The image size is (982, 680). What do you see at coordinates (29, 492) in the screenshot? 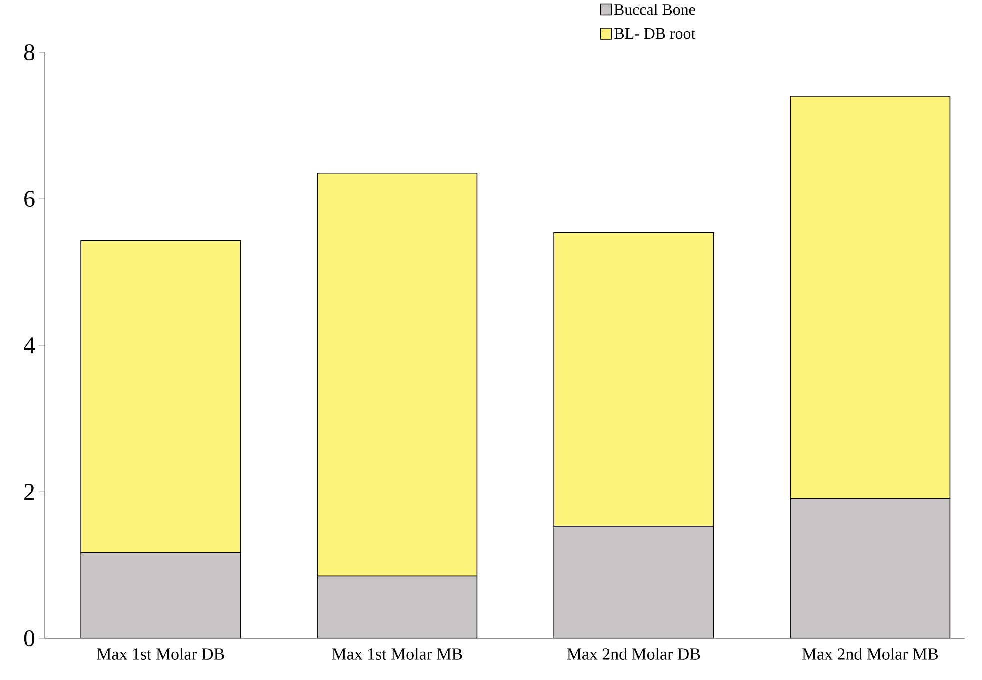
I see `y-tick-label: 2` at bounding box center [29, 492].